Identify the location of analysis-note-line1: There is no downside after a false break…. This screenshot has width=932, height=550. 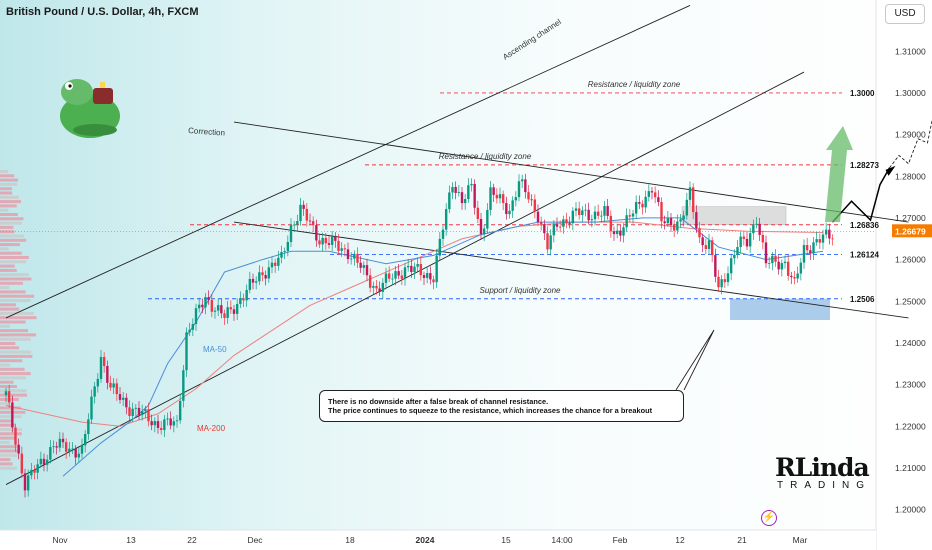
(438, 401).